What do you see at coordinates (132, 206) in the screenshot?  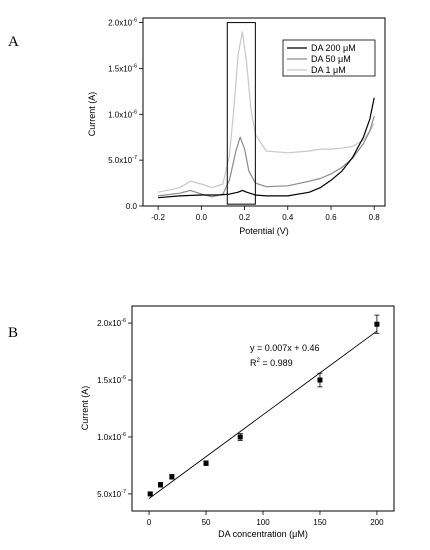 I see `y-tick-label: 0.0` at bounding box center [132, 206].